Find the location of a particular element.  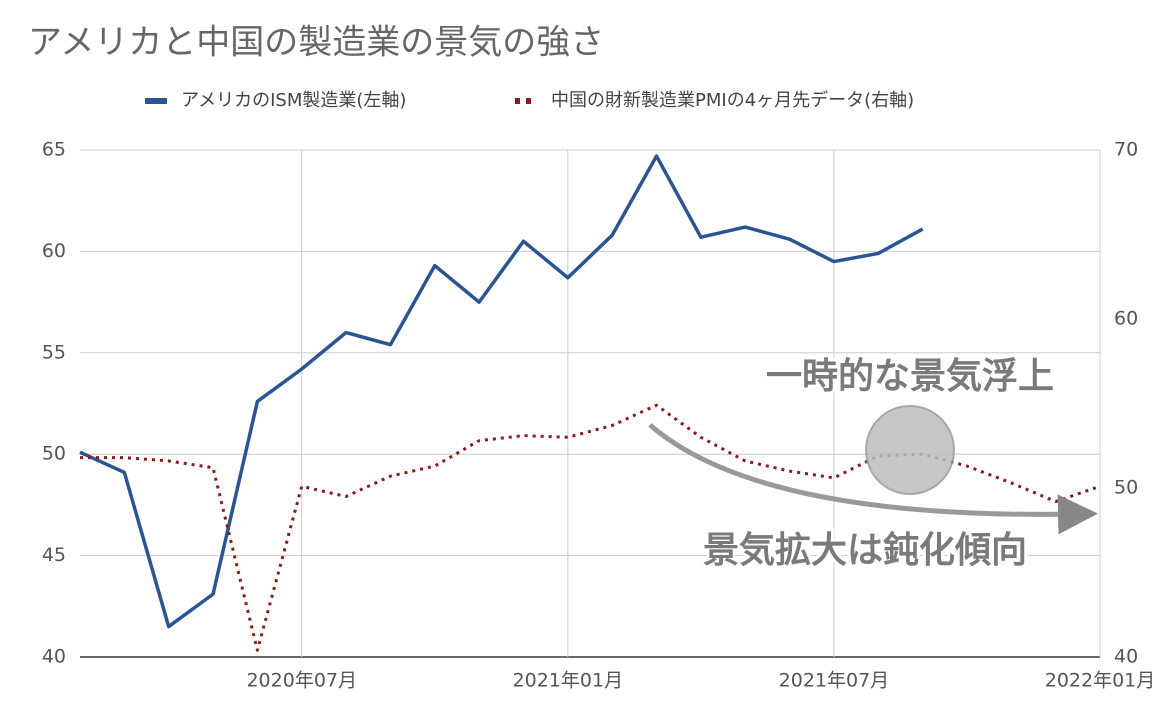

y2-tick-label: 70 is located at coordinates (1126, 150).